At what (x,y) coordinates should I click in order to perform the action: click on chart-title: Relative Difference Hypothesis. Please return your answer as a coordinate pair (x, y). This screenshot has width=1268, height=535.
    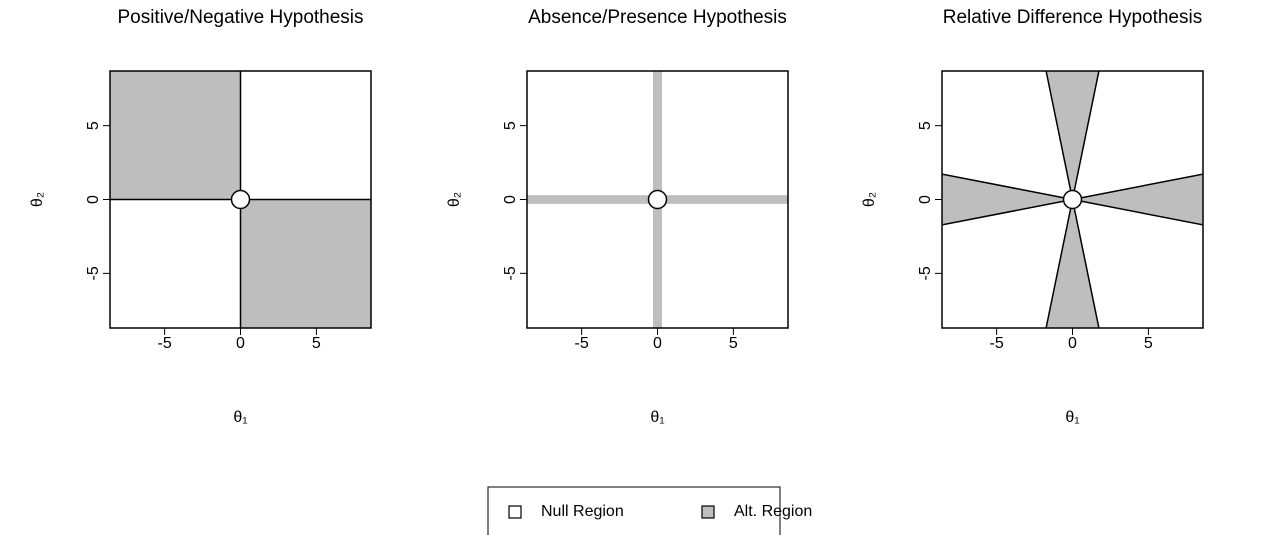
    Looking at the image, I should click on (1072, 17).